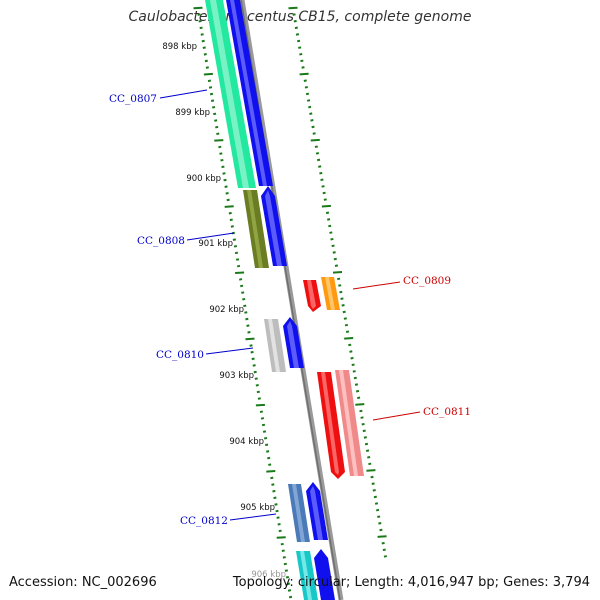 This screenshot has width=600, height=600. Describe the element at coordinates (306, 575) in the screenshot. I see `feature-next-highlight` at that location.